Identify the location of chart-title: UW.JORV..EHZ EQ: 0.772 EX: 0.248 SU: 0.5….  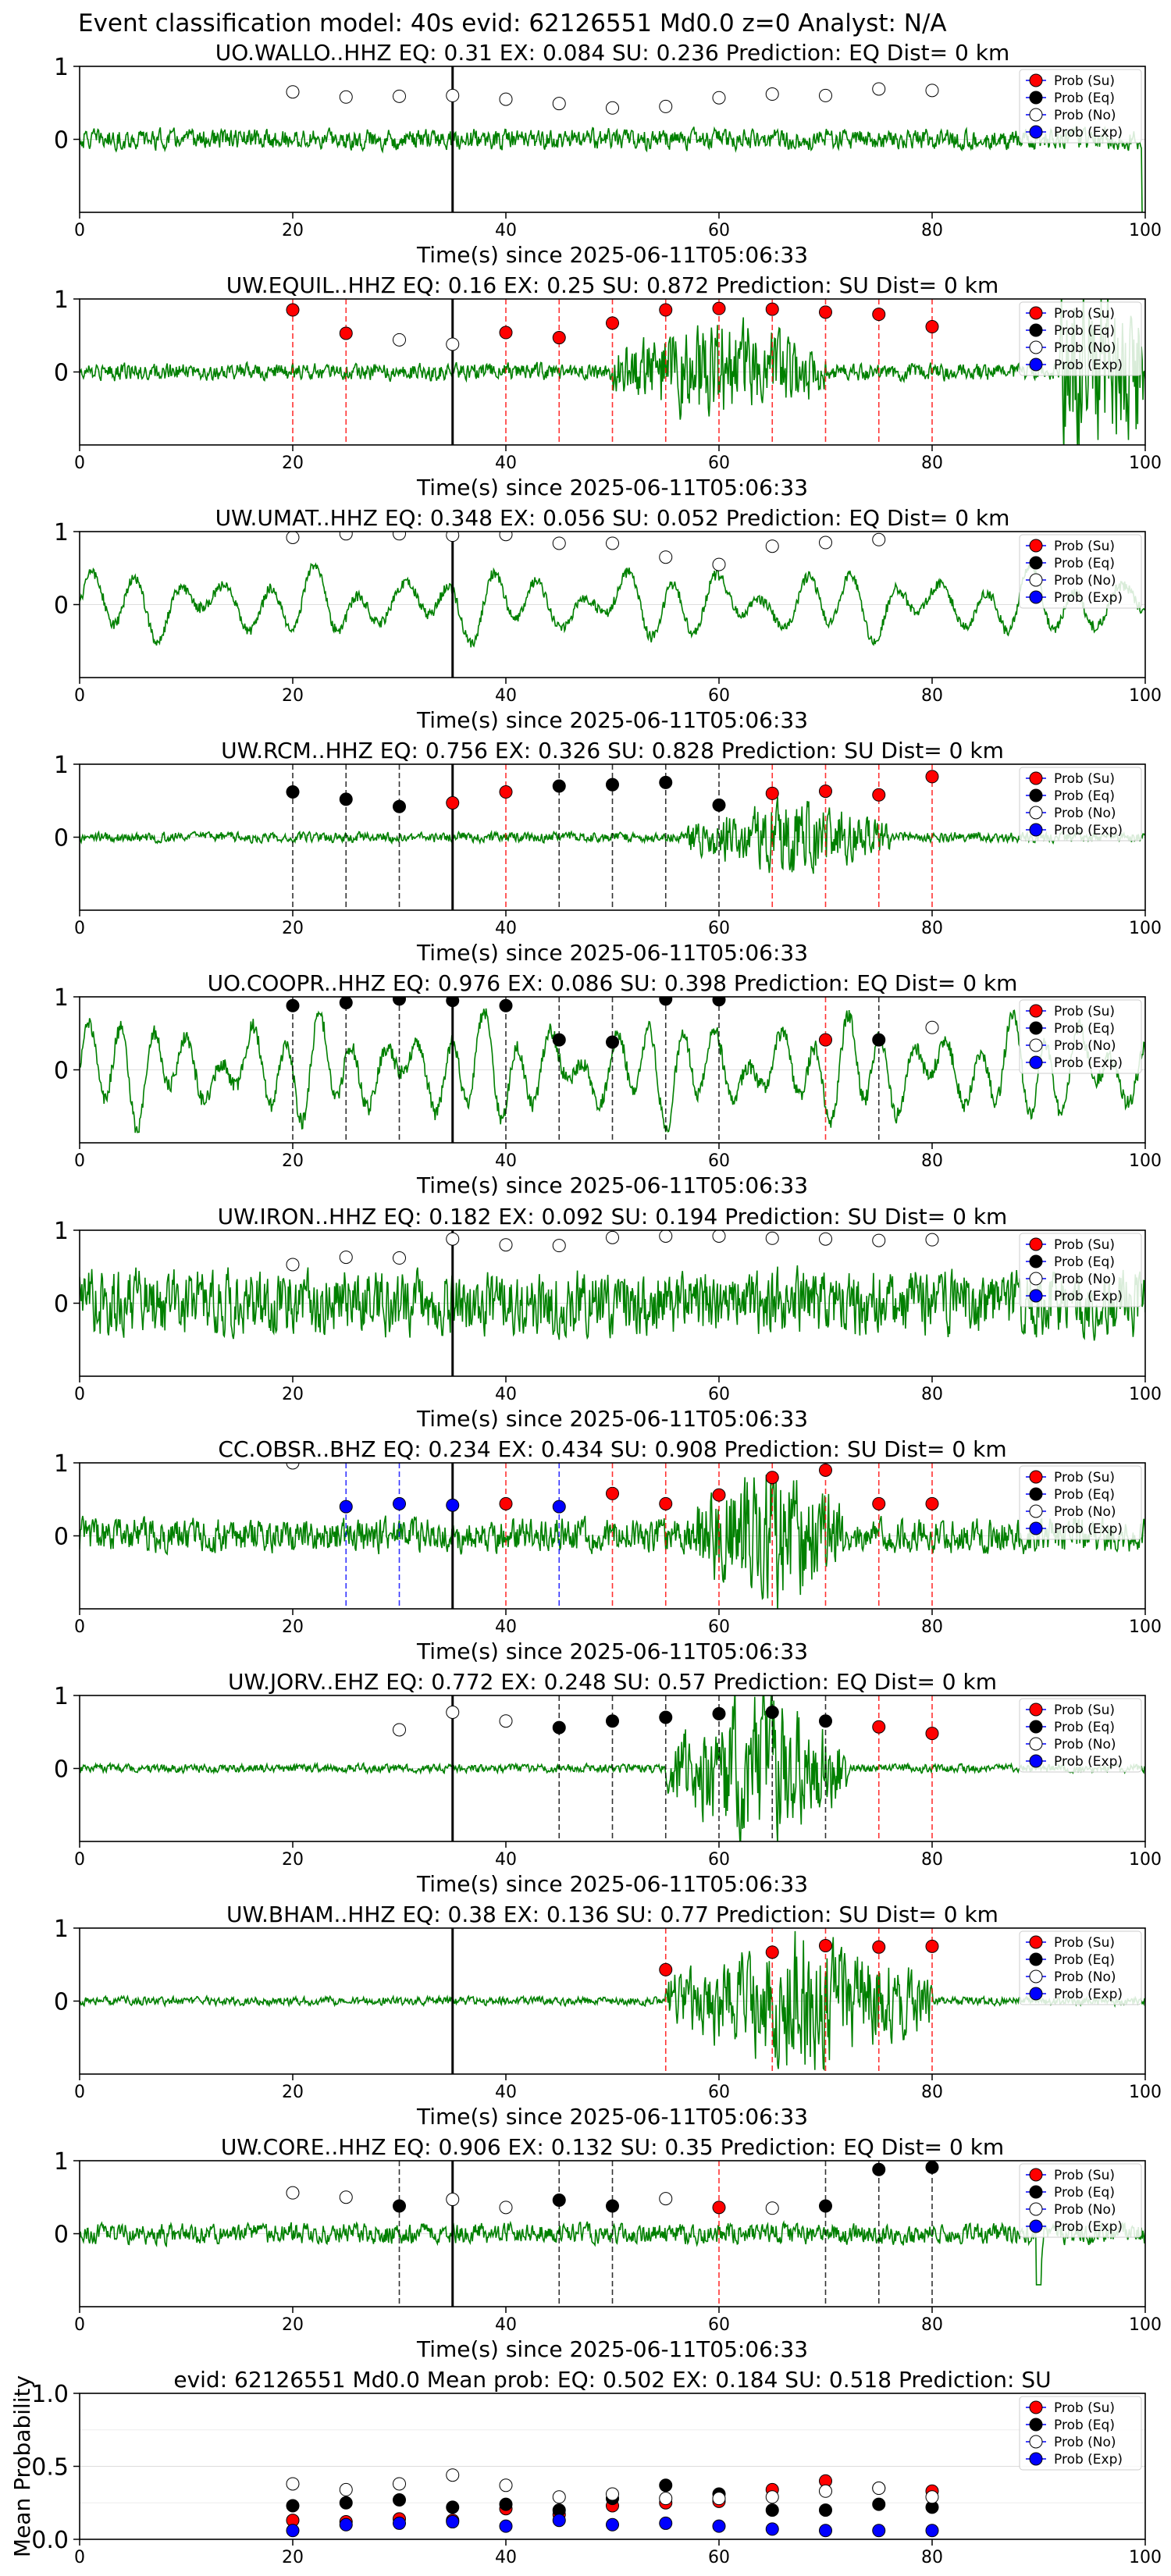
(612, 1682).